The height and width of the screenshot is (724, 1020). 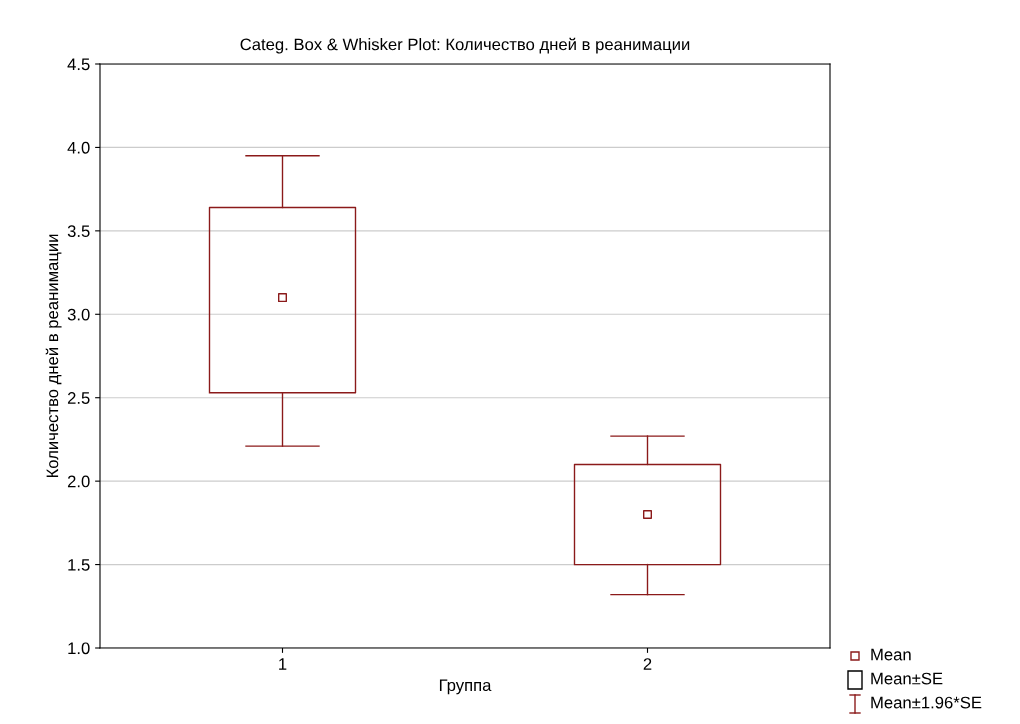 I want to click on y-tick-label: 3.5, so click(x=78, y=231).